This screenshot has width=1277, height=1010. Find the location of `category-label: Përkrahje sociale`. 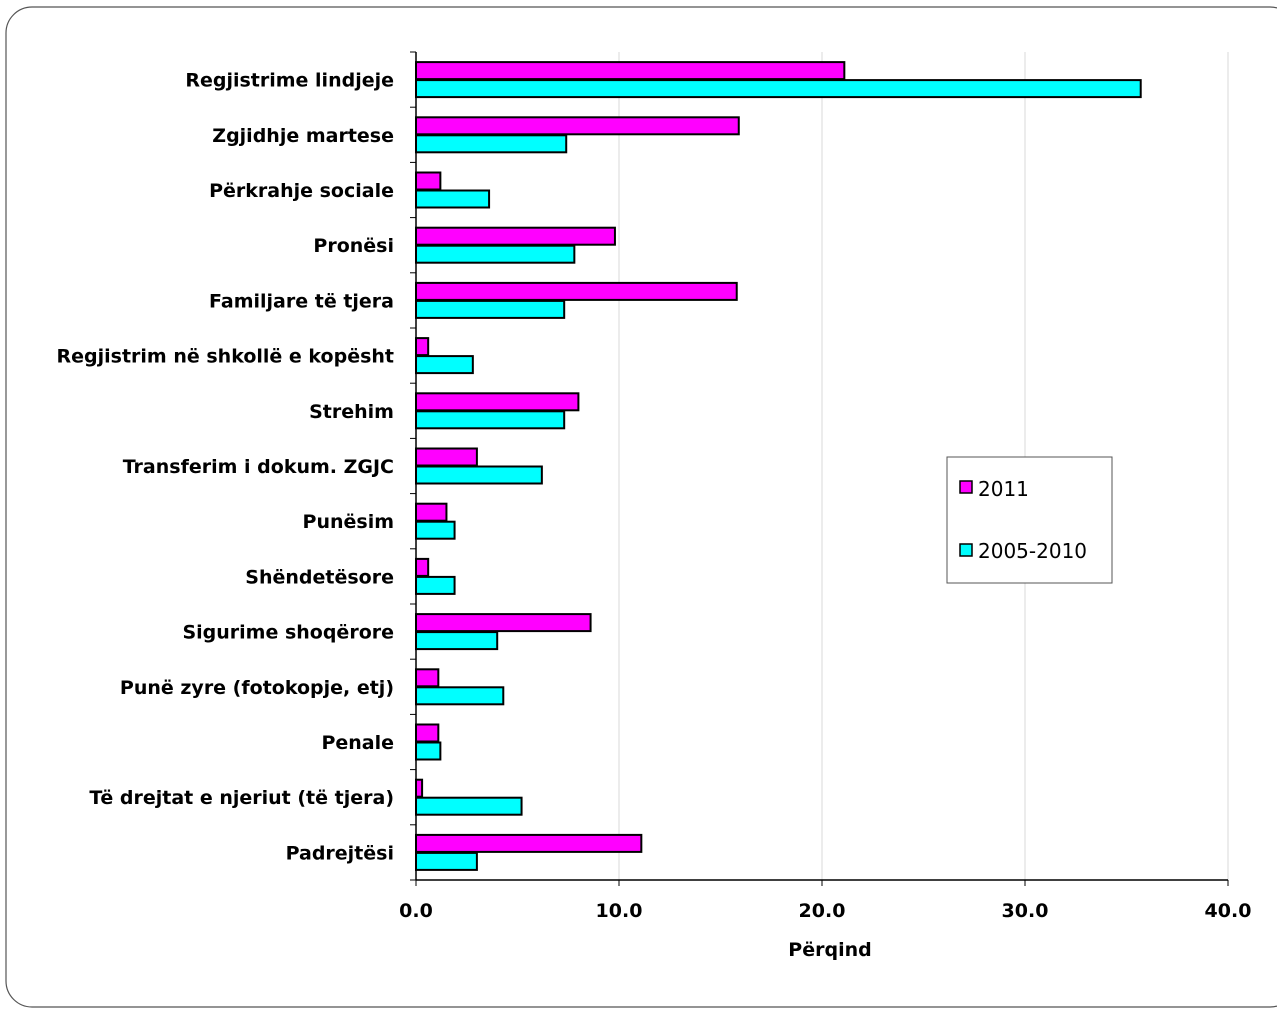

category-label: Përkrahje sociale is located at coordinates (301, 191).